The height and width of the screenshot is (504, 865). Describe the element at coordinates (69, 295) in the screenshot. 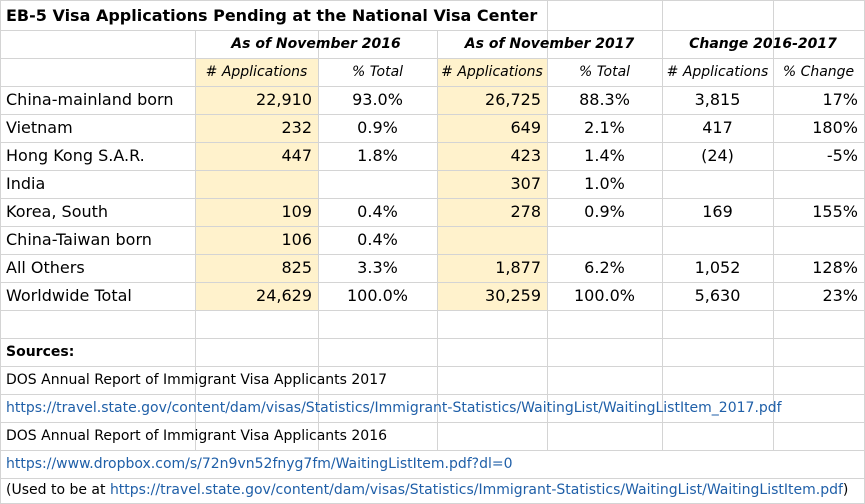

I see `row-label: Worldwide Total` at that location.